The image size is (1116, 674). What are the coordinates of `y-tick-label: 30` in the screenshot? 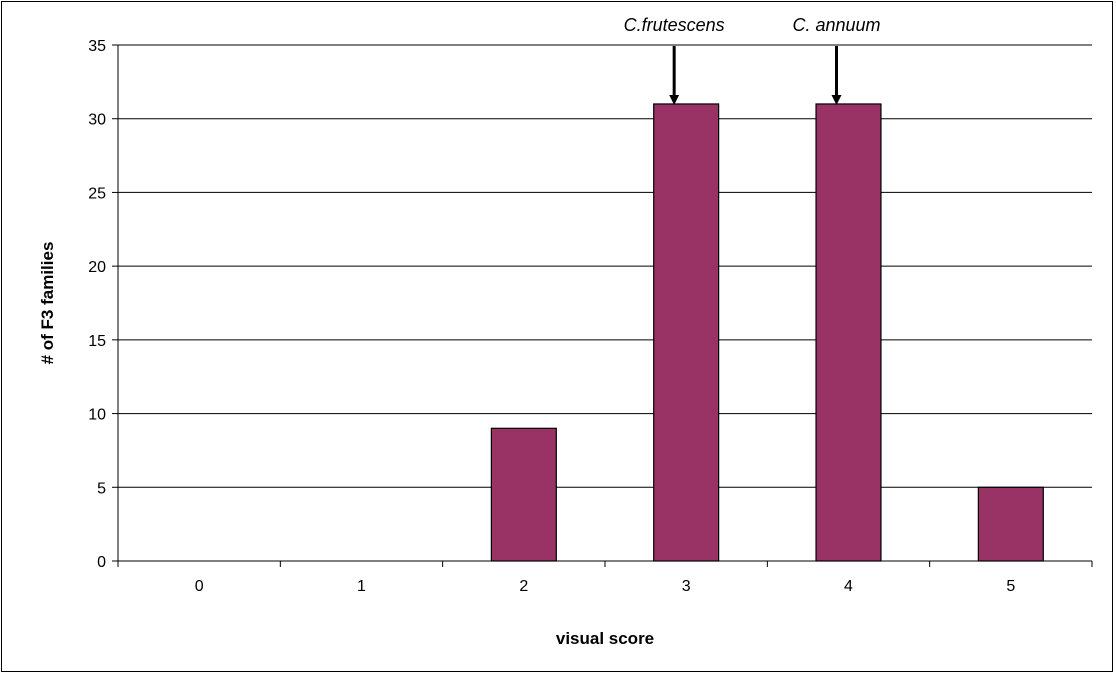 It's located at (97, 120).